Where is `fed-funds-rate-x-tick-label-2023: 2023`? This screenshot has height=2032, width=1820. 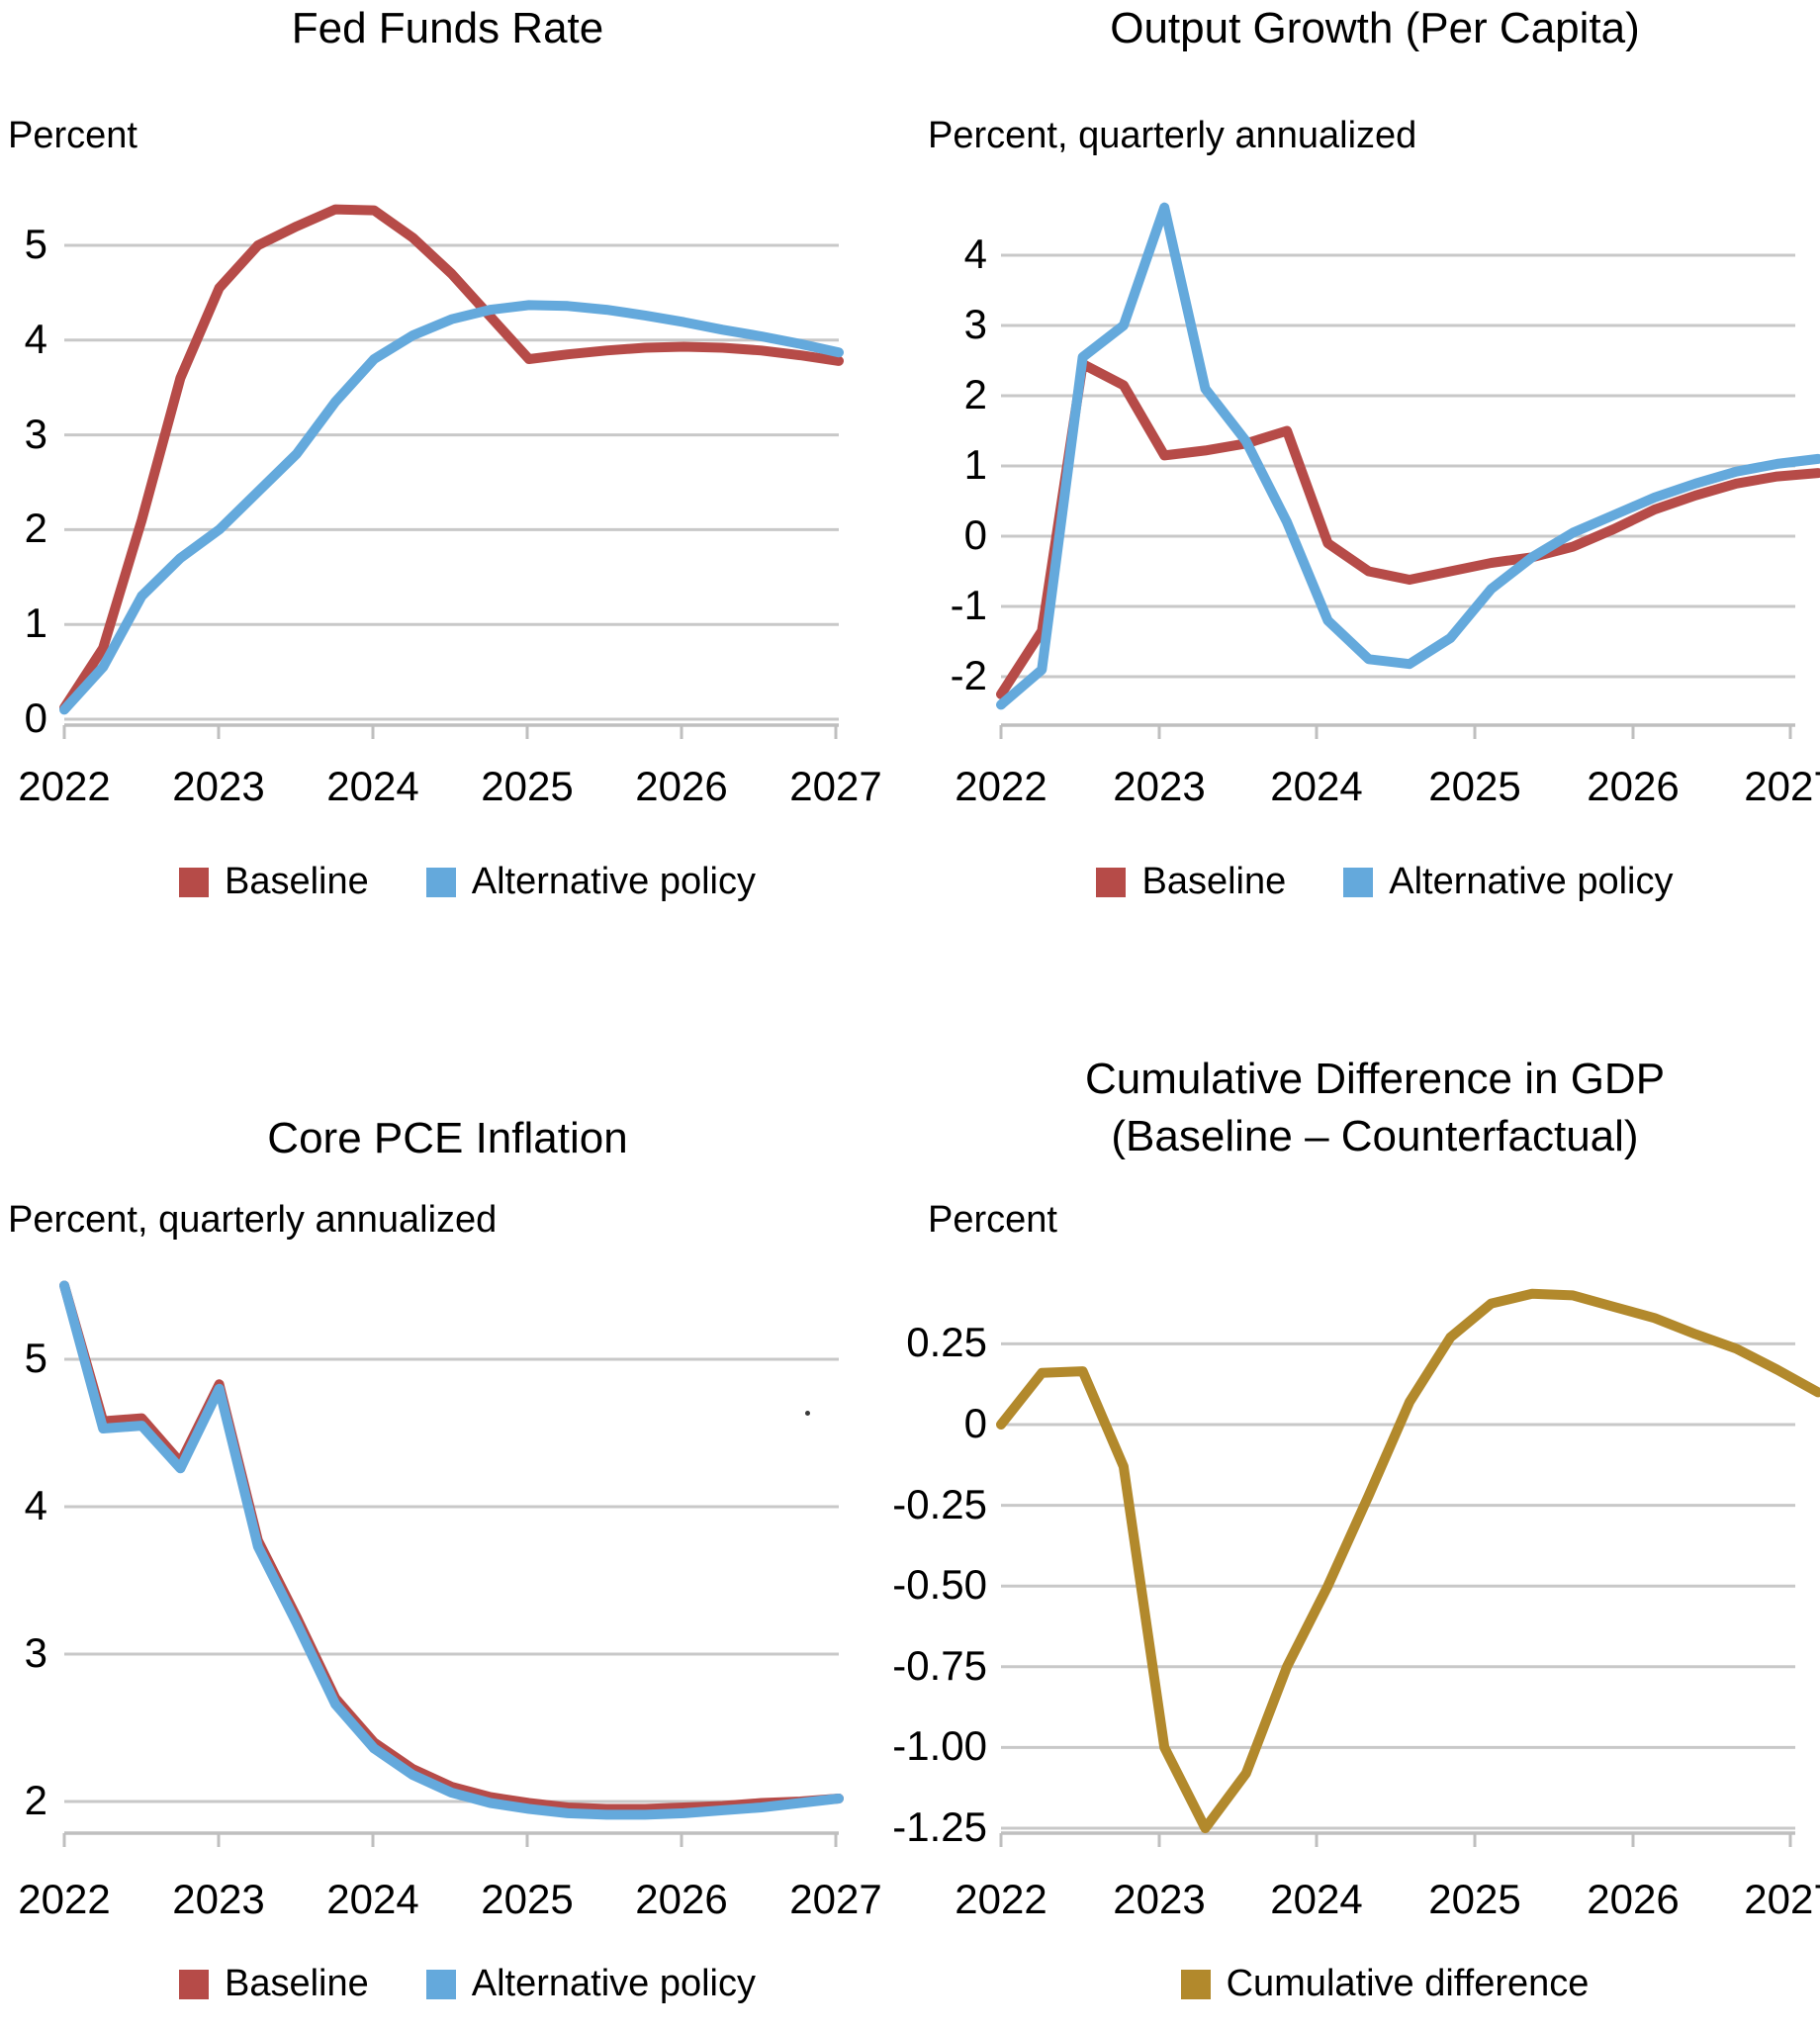
fed-funds-rate-x-tick-label-2023: 2023 is located at coordinates (218, 786).